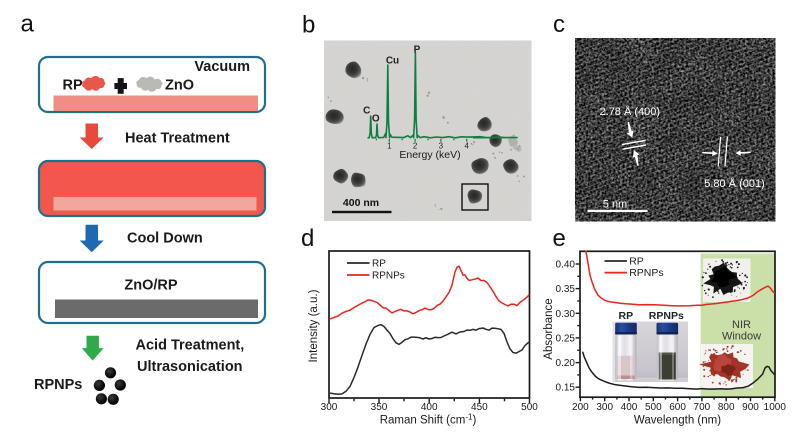 The width and height of the screenshot is (800, 435). What do you see at coordinates (566, 314) in the screenshot?
I see `svg-text: 0.30` at bounding box center [566, 314].